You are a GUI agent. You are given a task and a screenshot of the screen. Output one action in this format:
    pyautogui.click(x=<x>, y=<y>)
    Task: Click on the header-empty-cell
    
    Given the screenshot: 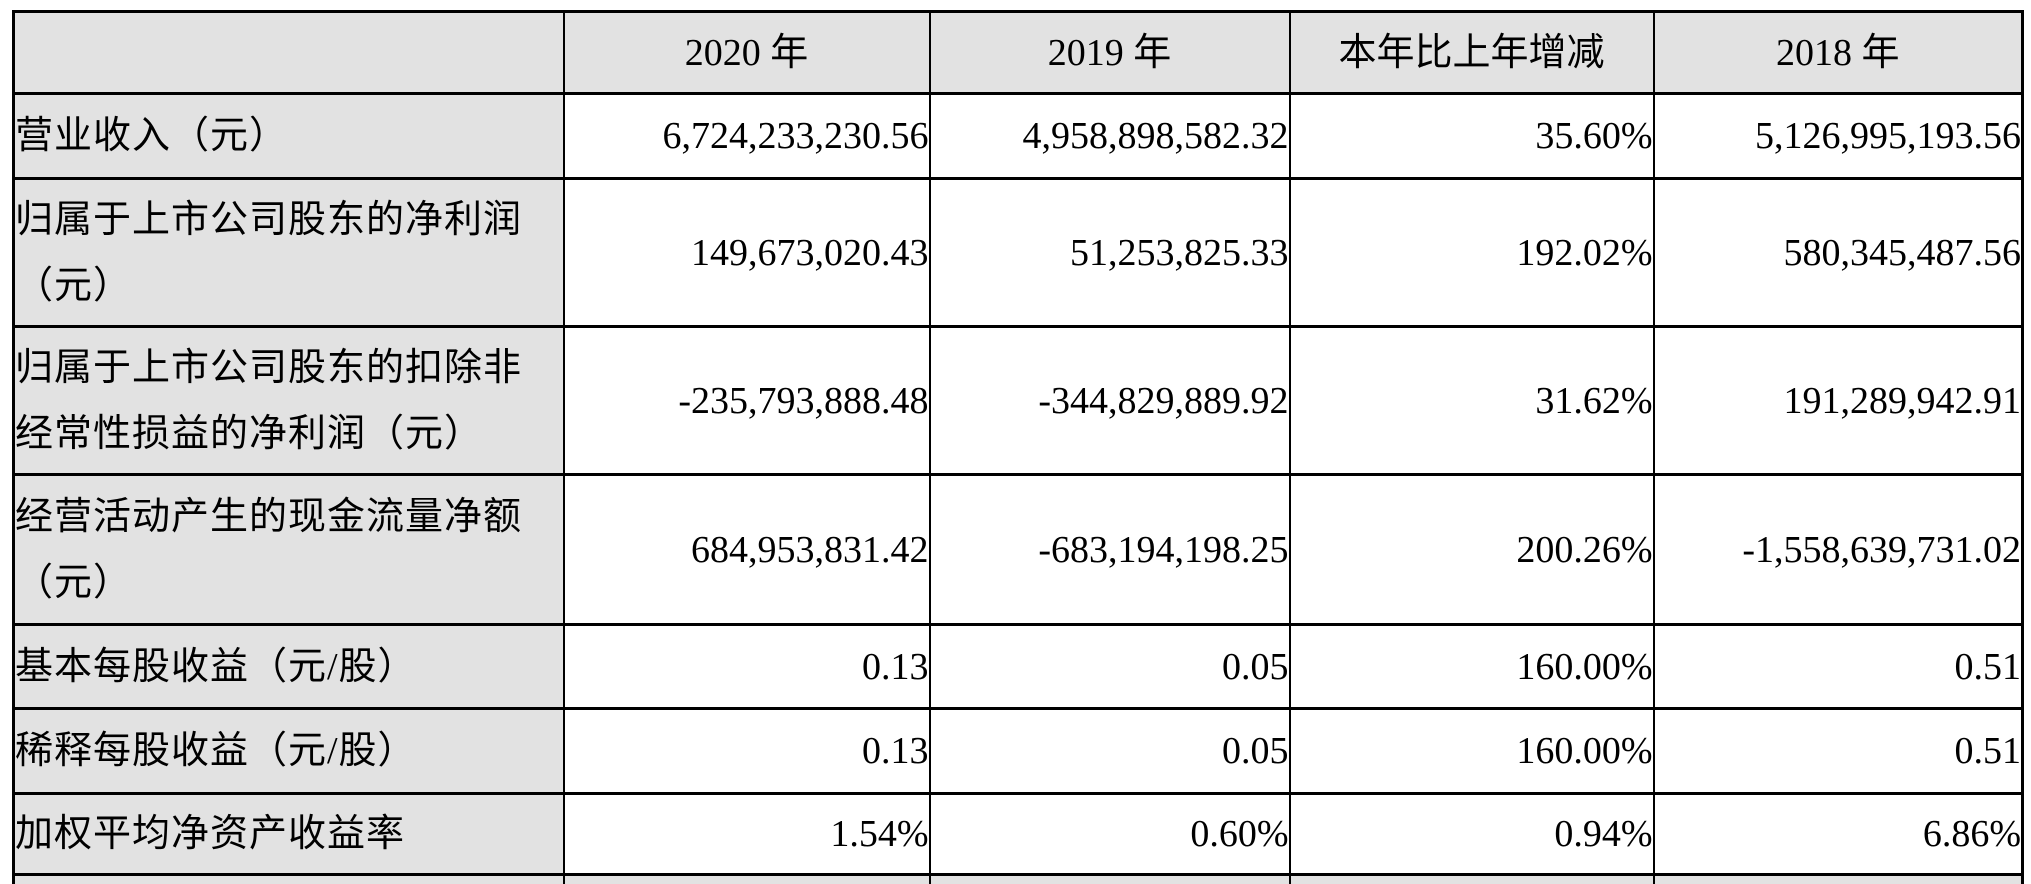 What is the action you would take?
    pyautogui.click(x=288, y=52)
    